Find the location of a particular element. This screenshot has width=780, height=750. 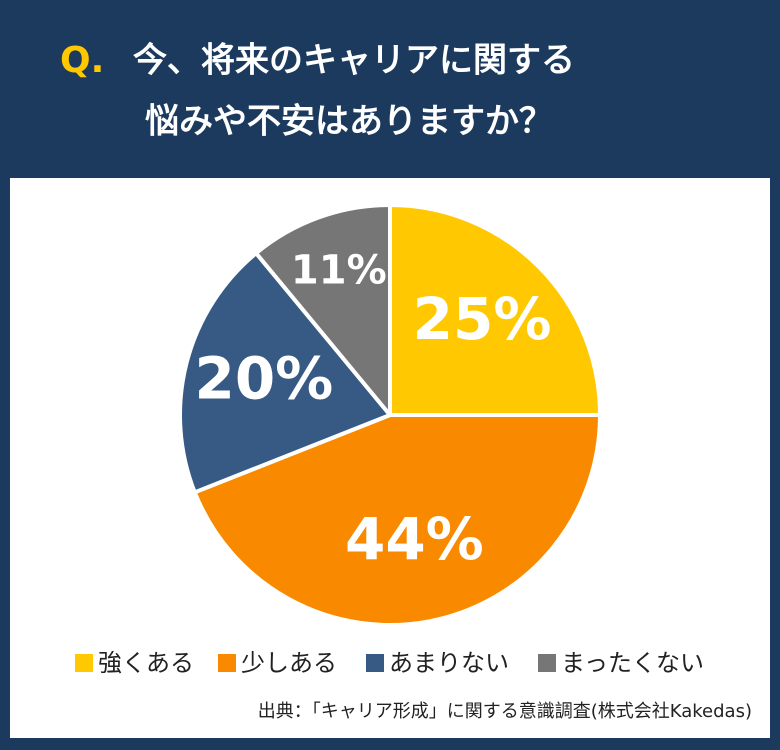

legend-label: 少しある is located at coordinates (289, 663).